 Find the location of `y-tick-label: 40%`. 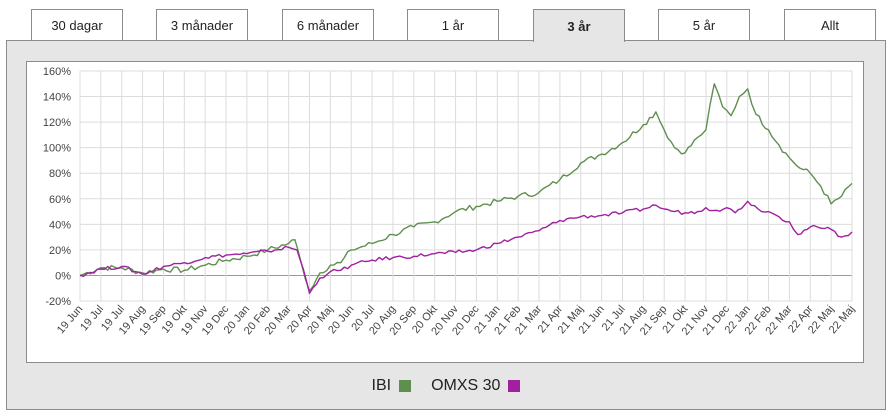

y-tick-label: 40% is located at coordinates (60, 225).